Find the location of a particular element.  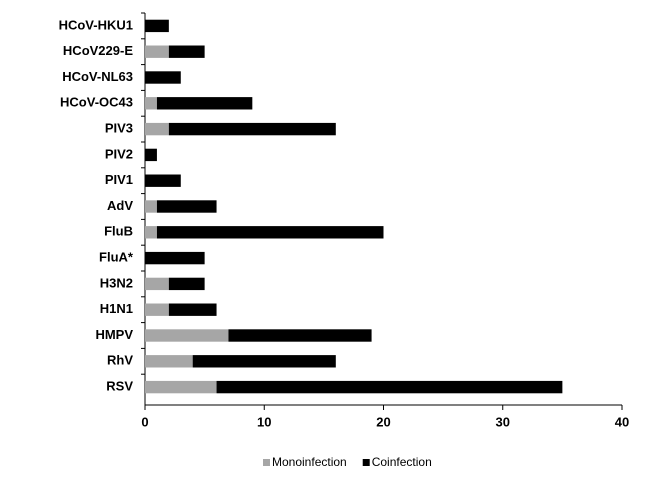

legend-label: Coinfection is located at coordinates (402, 462).